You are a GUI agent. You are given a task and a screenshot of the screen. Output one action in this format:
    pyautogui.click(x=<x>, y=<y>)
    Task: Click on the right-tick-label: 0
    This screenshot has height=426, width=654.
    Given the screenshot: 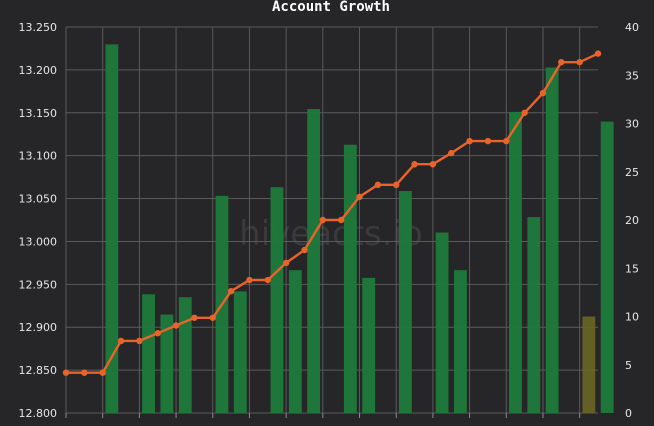 What is the action you would take?
    pyautogui.click(x=628, y=413)
    